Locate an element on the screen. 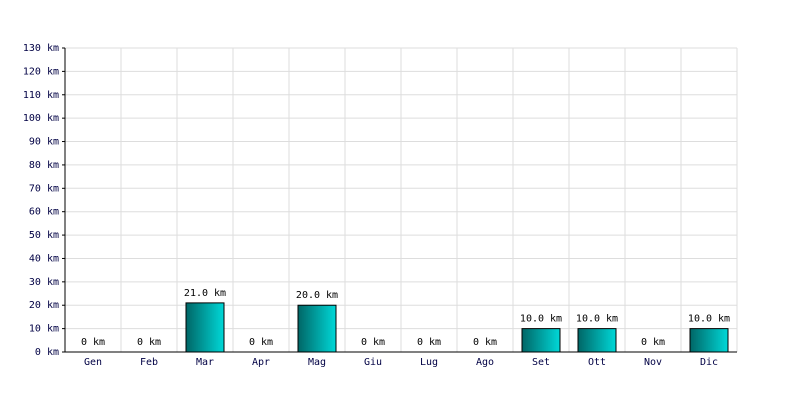  x-tick-label: Nov is located at coordinates (653, 362).